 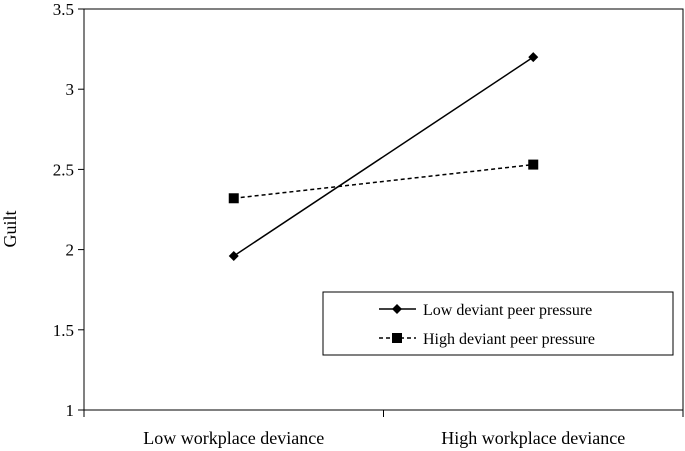 What do you see at coordinates (70, 89) in the screenshot?
I see `y-tick-label-4: 3` at bounding box center [70, 89].